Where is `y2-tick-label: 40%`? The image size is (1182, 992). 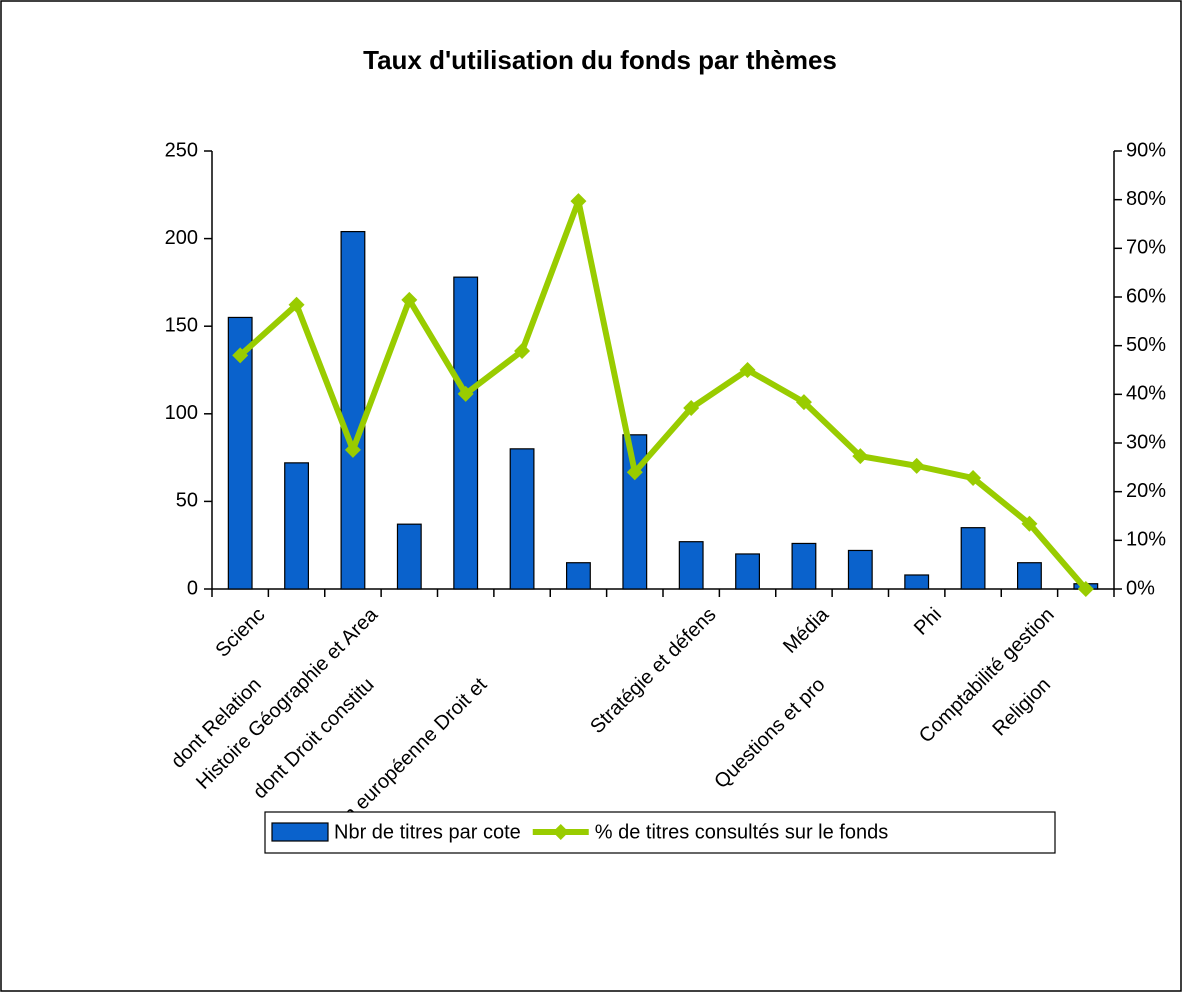
y2-tick-label: 40% is located at coordinates (1146, 394).